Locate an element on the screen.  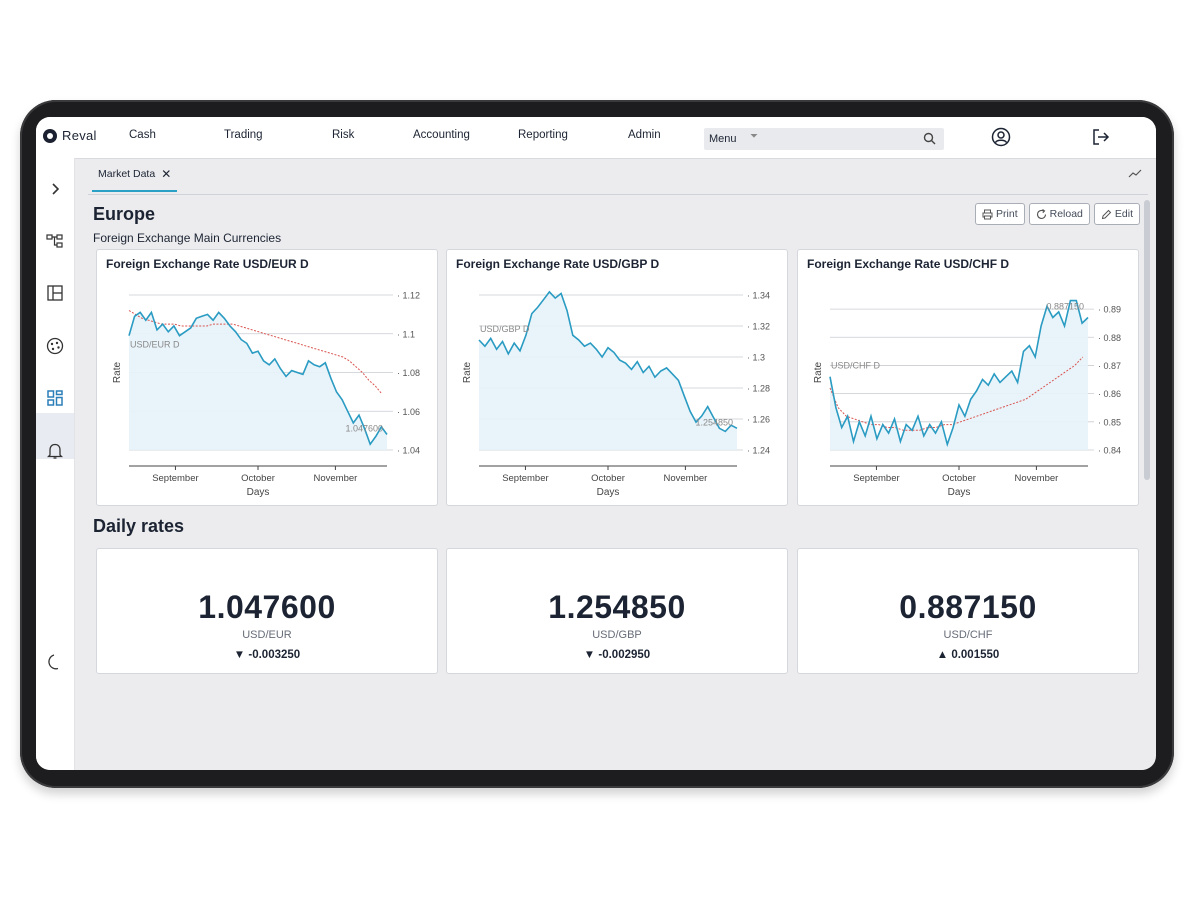
nav-item-accounting: Accounting is located at coordinates (441, 135).